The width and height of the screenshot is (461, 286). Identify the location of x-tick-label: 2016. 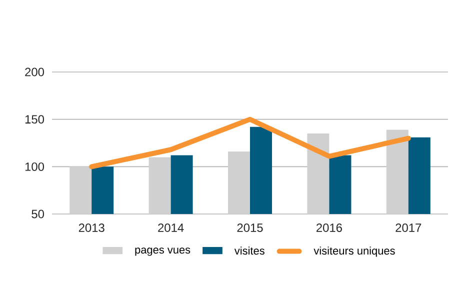
(329, 228).